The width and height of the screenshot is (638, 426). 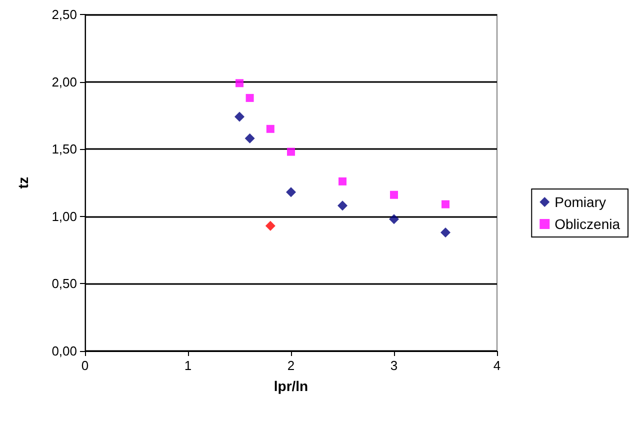 I want to click on y-axis-title: tz, so click(x=23, y=182).